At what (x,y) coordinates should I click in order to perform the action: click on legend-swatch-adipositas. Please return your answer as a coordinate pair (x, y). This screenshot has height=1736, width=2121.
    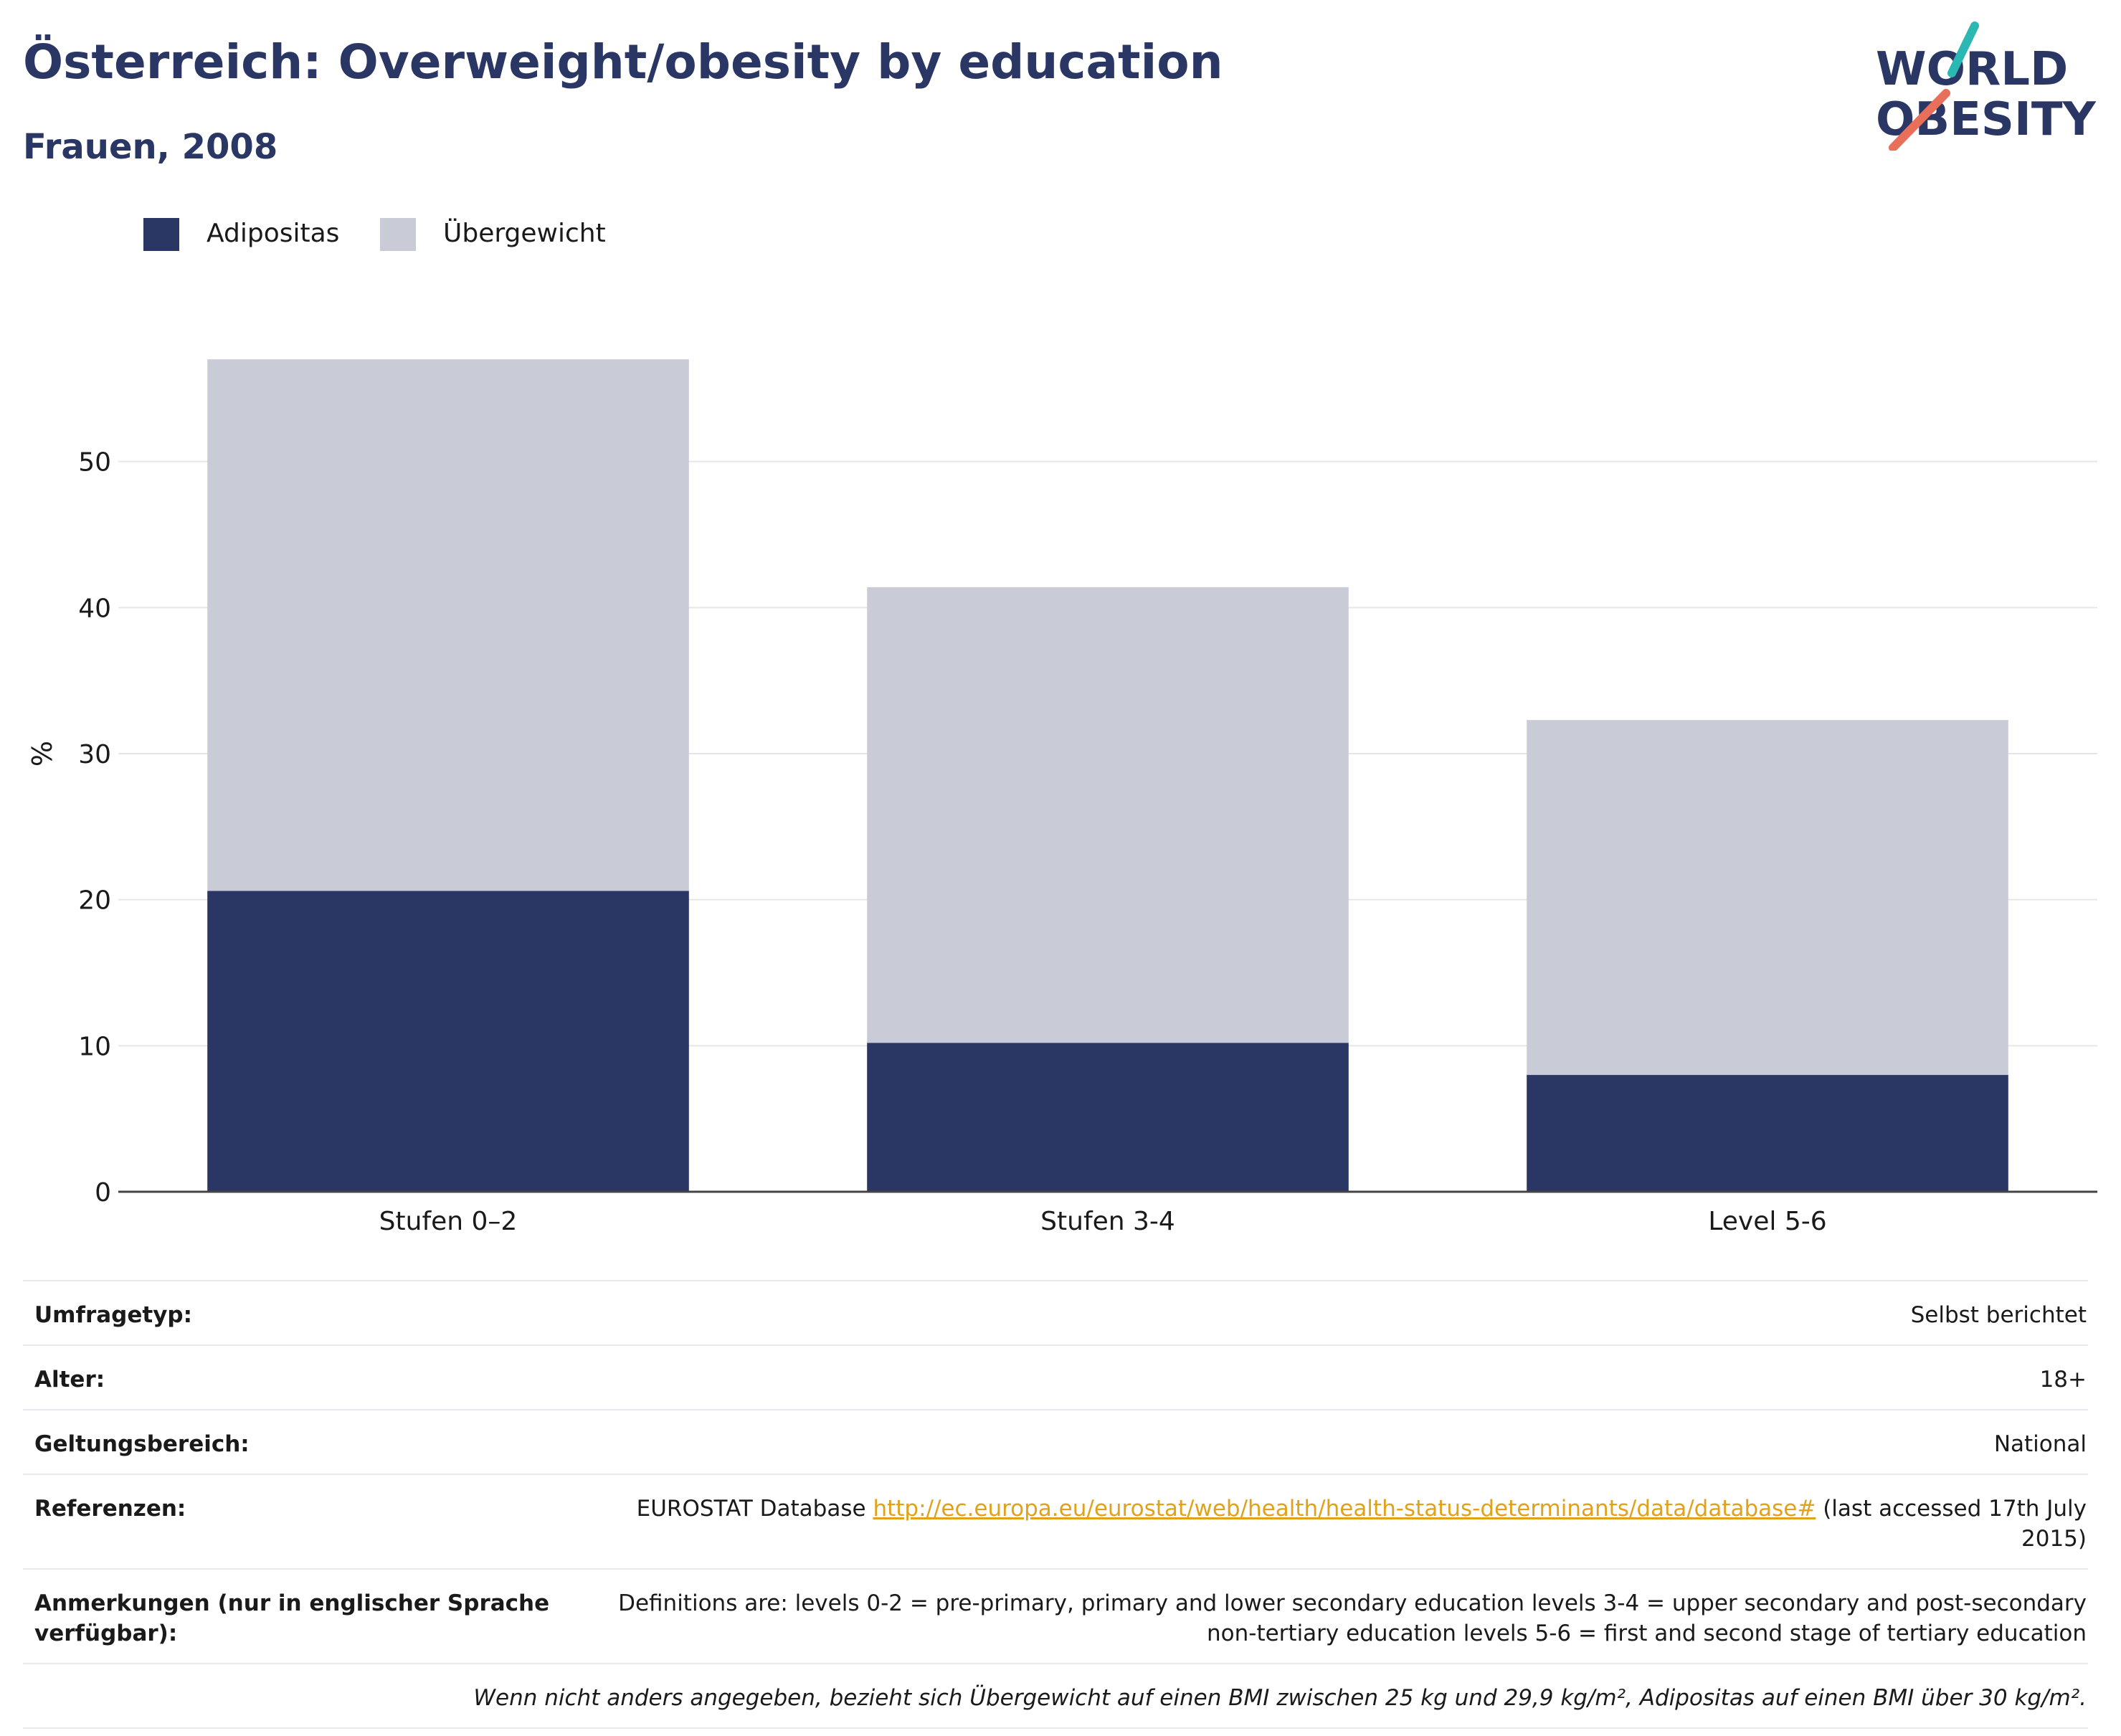
    Looking at the image, I should click on (161, 235).